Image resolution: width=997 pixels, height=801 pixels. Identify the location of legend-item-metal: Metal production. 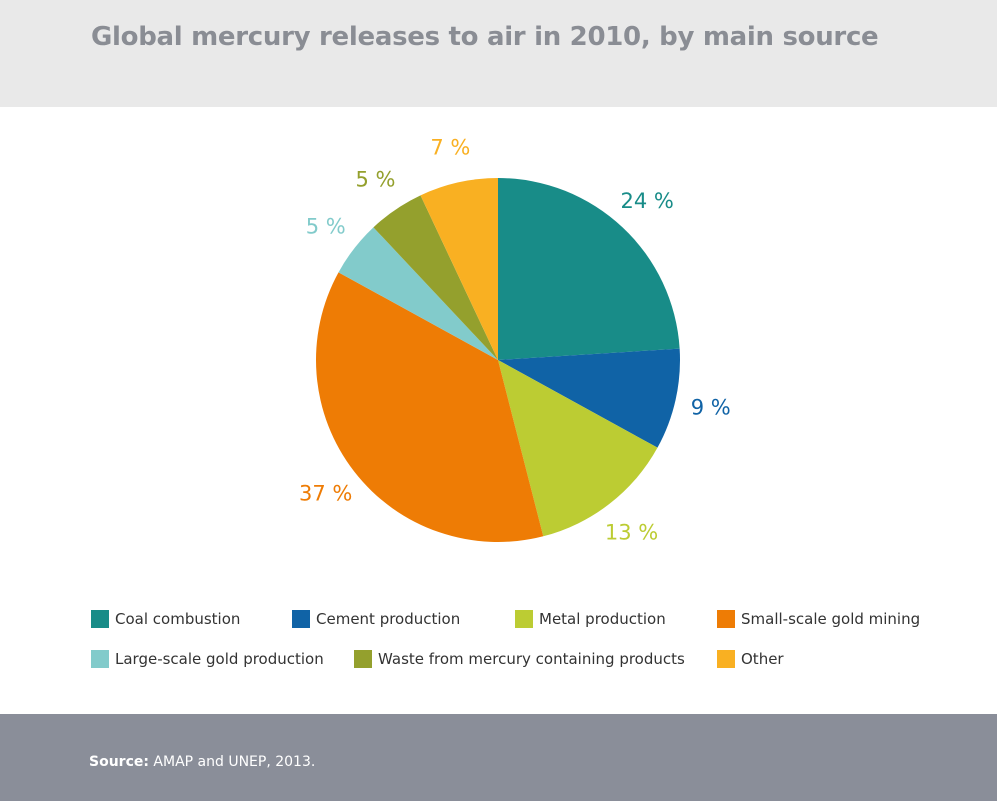
(590, 619).